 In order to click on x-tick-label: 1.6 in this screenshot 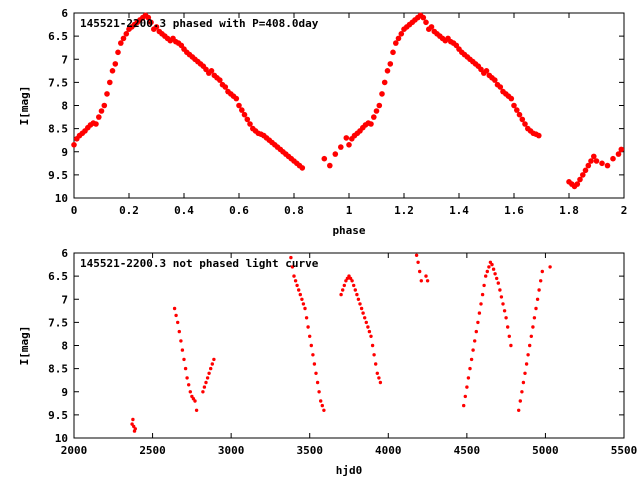, I will do `click(514, 210)`.